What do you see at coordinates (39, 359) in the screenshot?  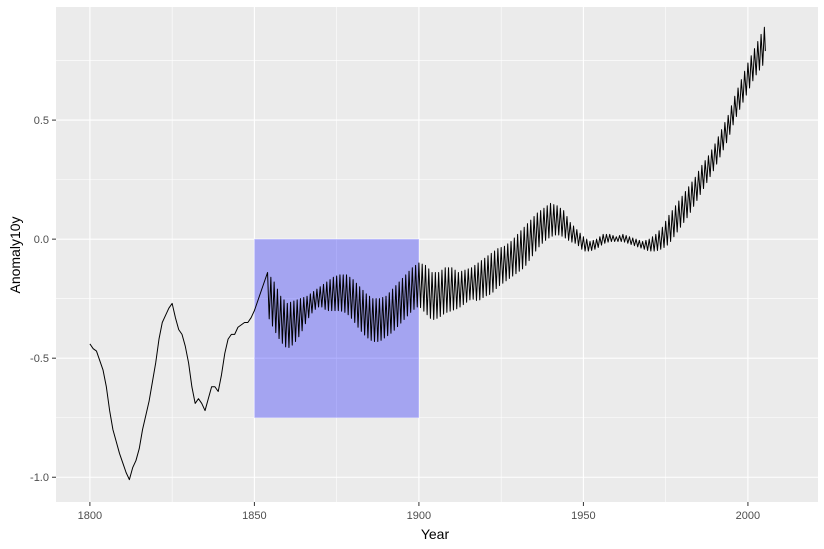 I see `y-tick-label: -0.5` at bounding box center [39, 359].